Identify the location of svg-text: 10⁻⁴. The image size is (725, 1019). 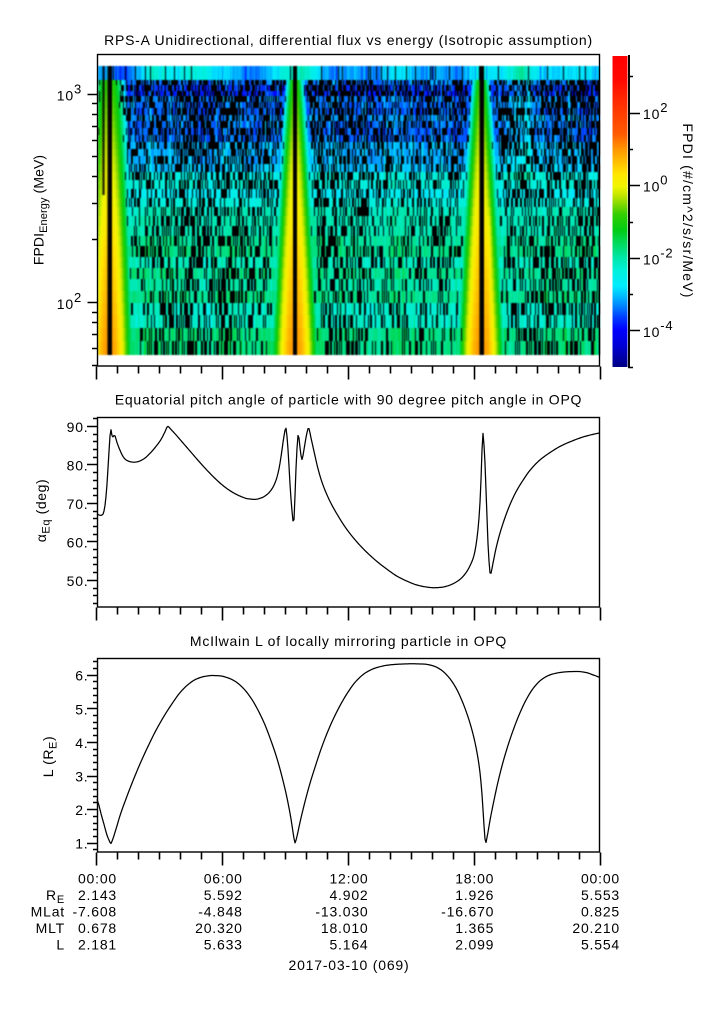
(658, 329).